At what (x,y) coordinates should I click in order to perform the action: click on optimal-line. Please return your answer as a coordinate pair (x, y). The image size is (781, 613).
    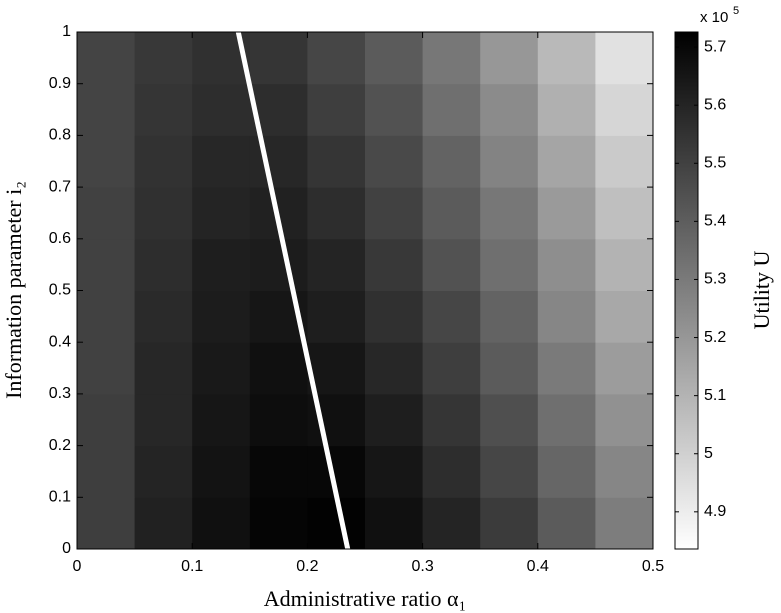
    Looking at the image, I should click on (293, 290).